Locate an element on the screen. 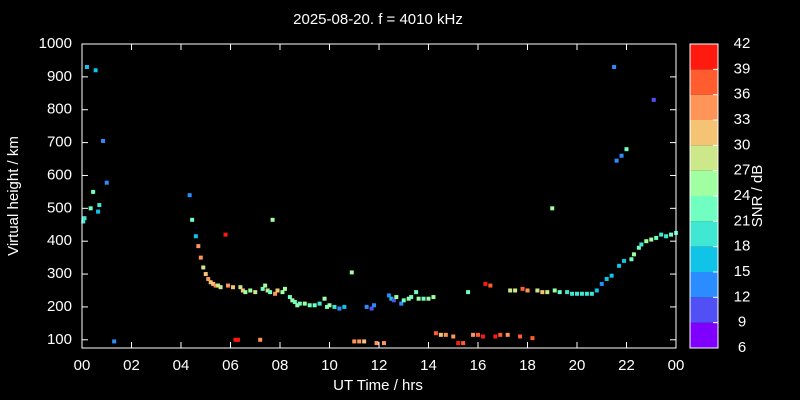  x-tick-label: 20 is located at coordinates (577, 365).